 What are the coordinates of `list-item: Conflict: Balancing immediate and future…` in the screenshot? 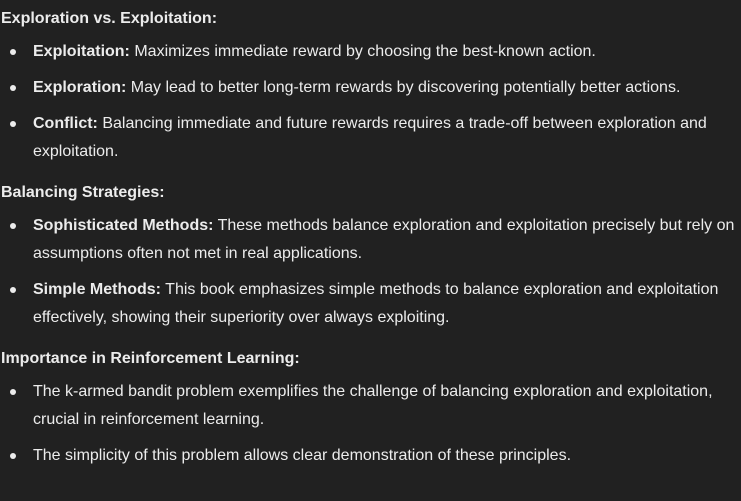 It's located at (371, 138).